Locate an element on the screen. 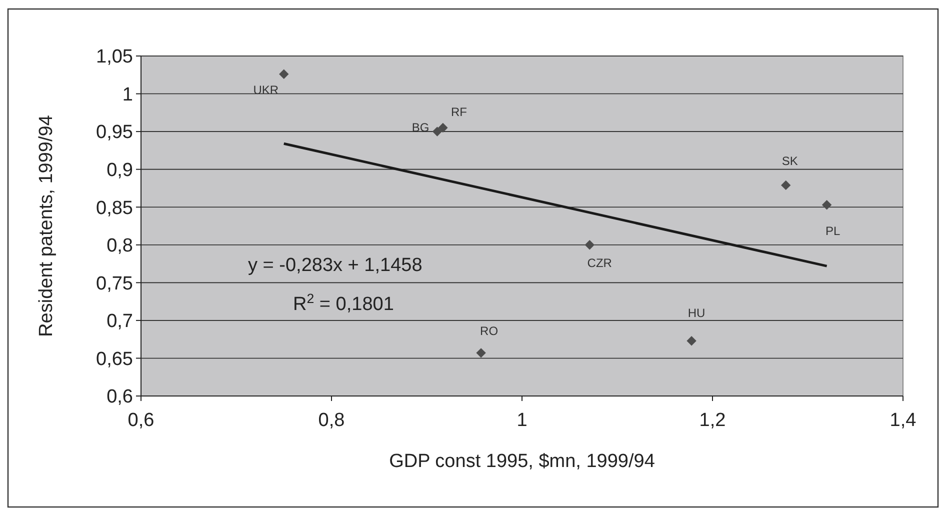  x-tick-label: 0,6 is located at coordinates (141, 420).